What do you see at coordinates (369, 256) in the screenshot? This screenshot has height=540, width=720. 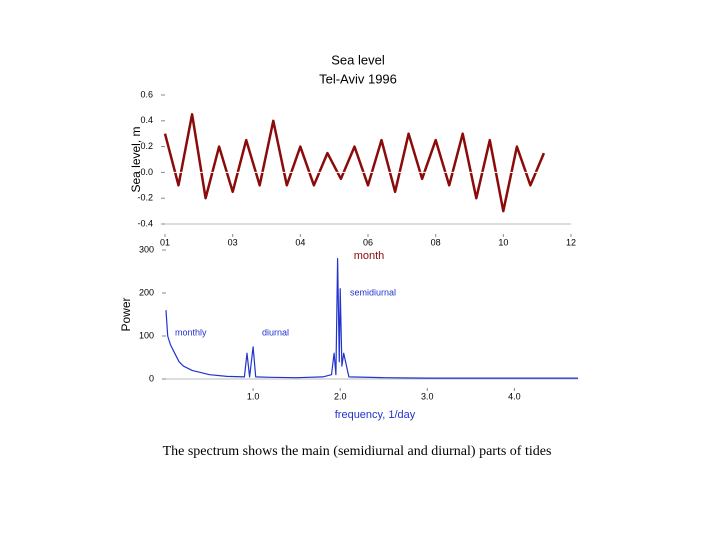 I see `x-axis-title: month` at bounding box center [369, 256].